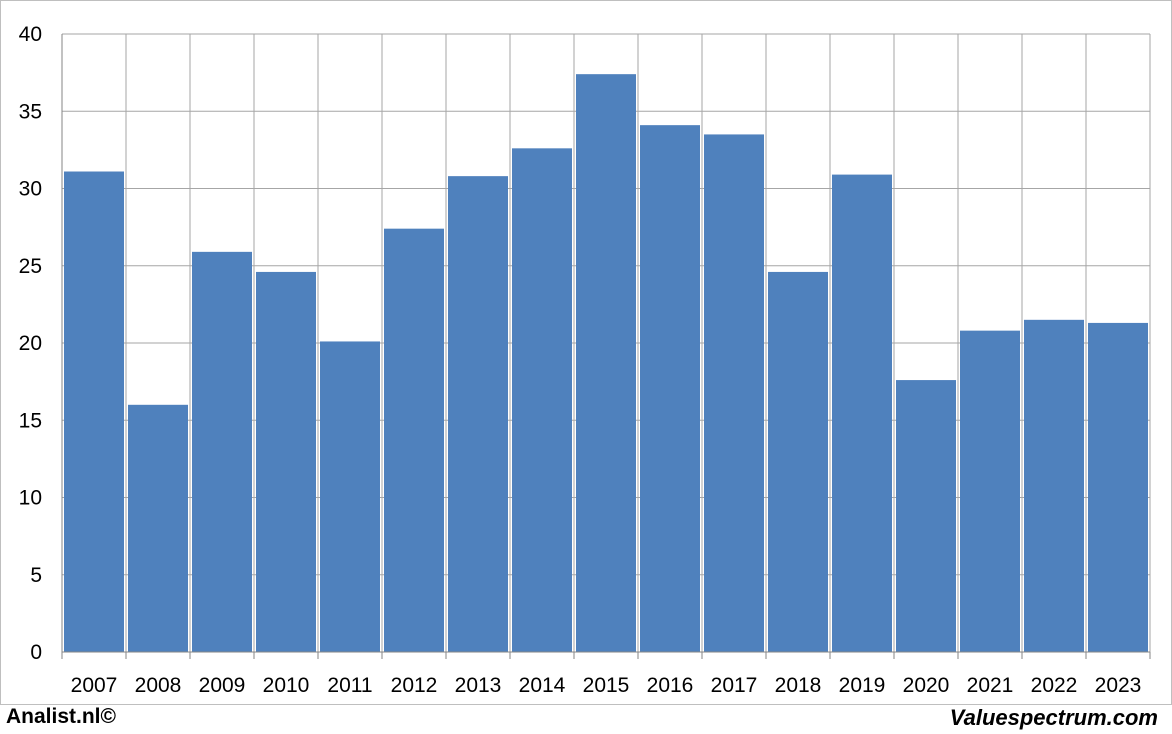 This screenshot has height=734, width=1172. What do you see at coordinates (30, 498) in the screenshot?
I see `y-tick-label: 10` at bounding box center [30, 498].